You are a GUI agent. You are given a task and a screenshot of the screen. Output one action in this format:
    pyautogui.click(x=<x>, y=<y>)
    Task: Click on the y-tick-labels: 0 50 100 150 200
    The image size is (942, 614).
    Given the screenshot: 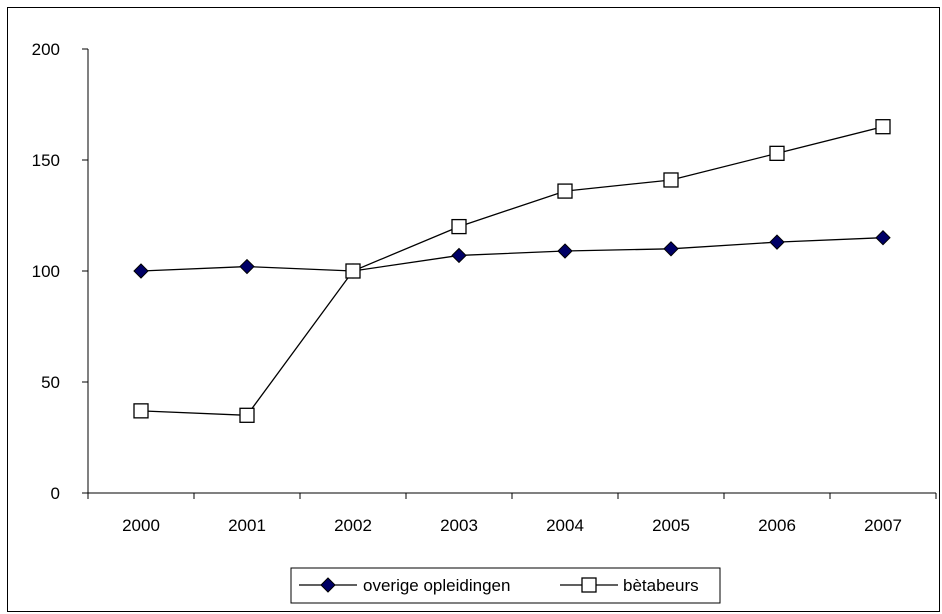 What is the action you would take?
    pyautogui.click(x=46, y=271)
    